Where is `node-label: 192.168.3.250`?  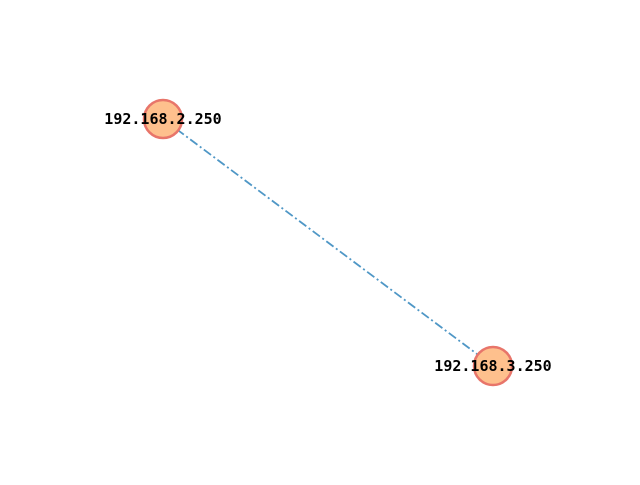
node-label: 192.168.3.250 is located at coordinates (492, 366).